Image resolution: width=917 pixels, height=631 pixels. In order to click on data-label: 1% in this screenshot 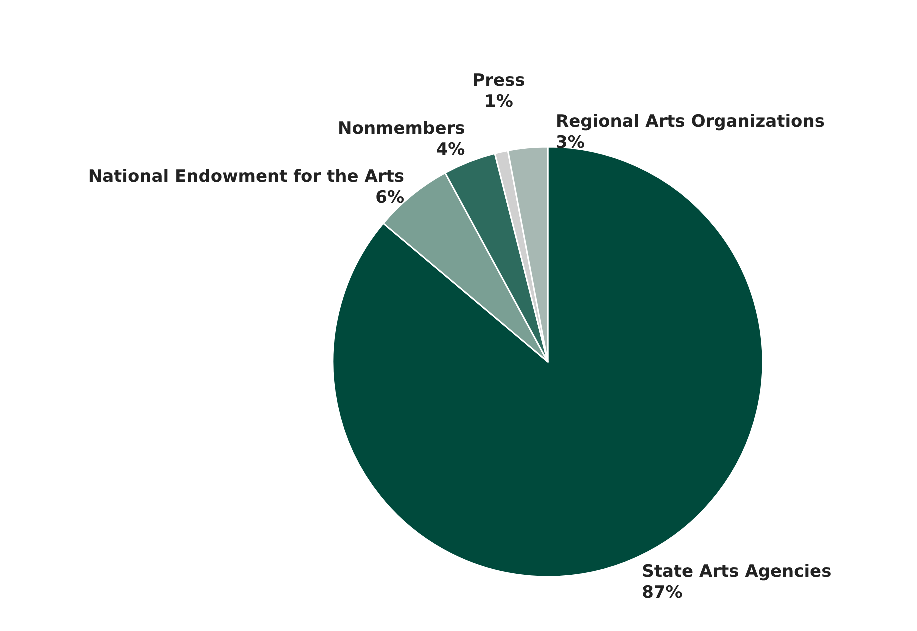, I will do `click(499, 102)`.